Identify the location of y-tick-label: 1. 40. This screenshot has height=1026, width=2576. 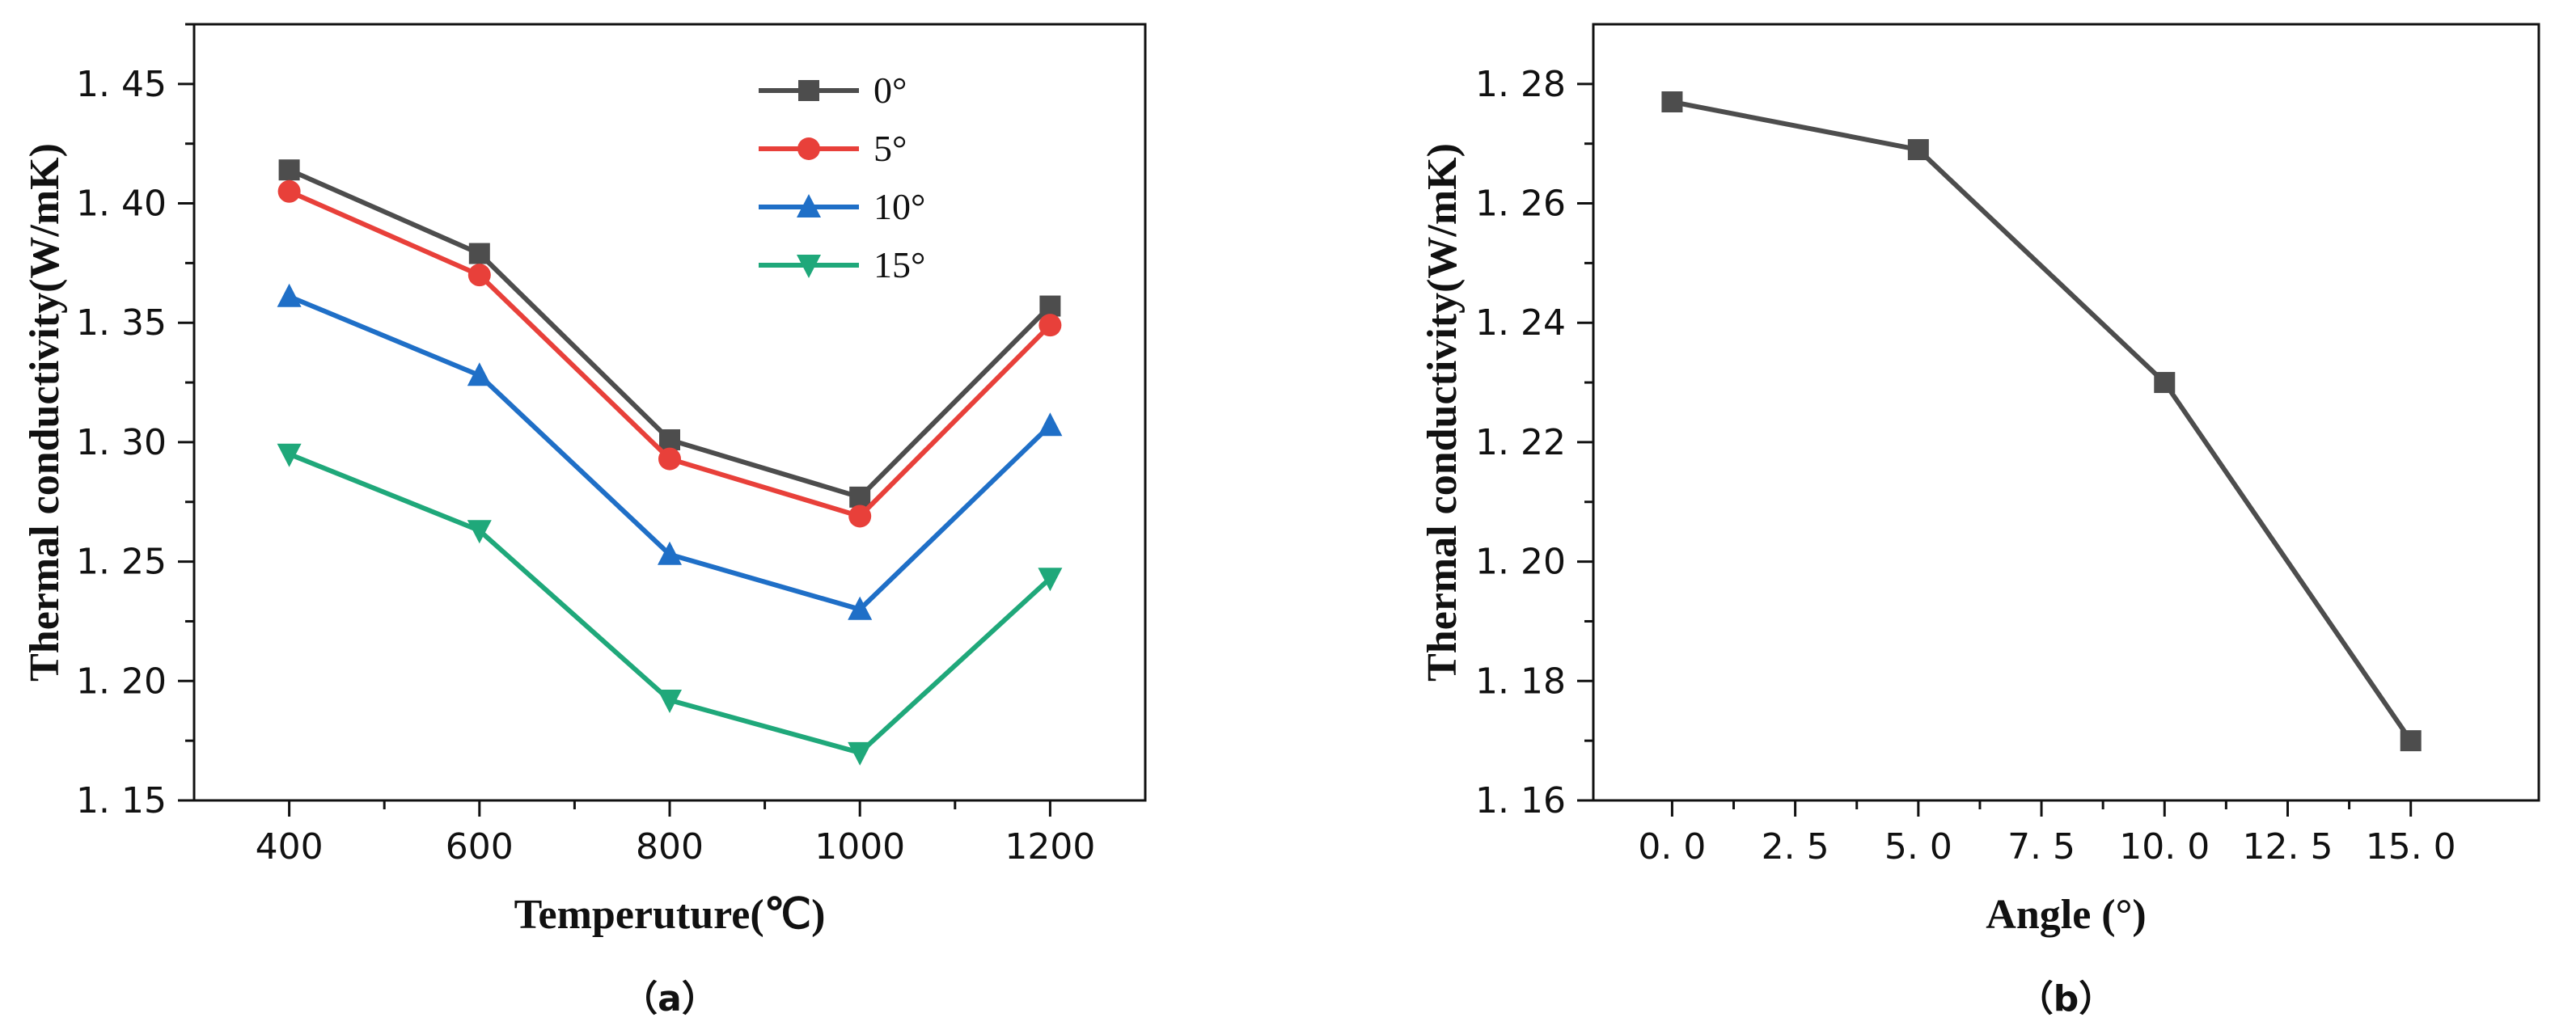
(122, 204).